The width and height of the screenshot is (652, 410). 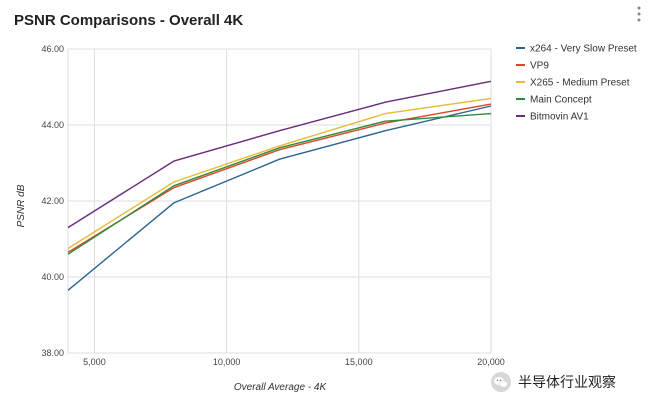 I want to click on legend-label-5: Bitmovin AV1, so click(x=559, y=117).